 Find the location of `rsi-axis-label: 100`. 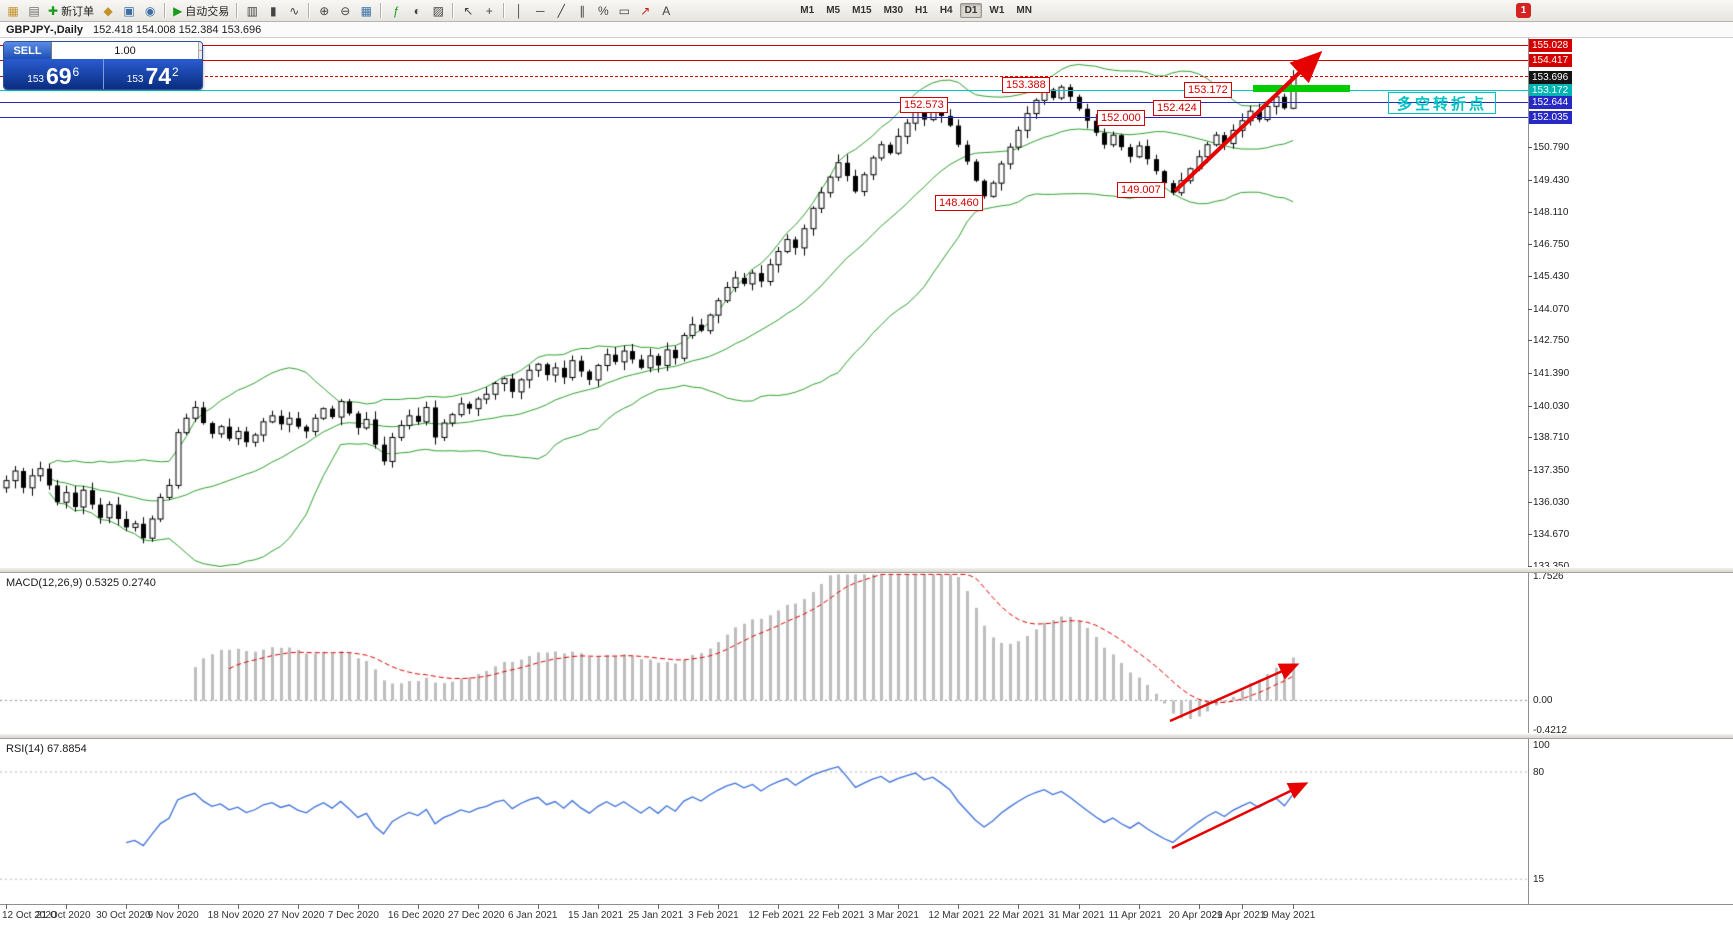

rsi-axis-label: 100 is located at coordinates (1541, 745).